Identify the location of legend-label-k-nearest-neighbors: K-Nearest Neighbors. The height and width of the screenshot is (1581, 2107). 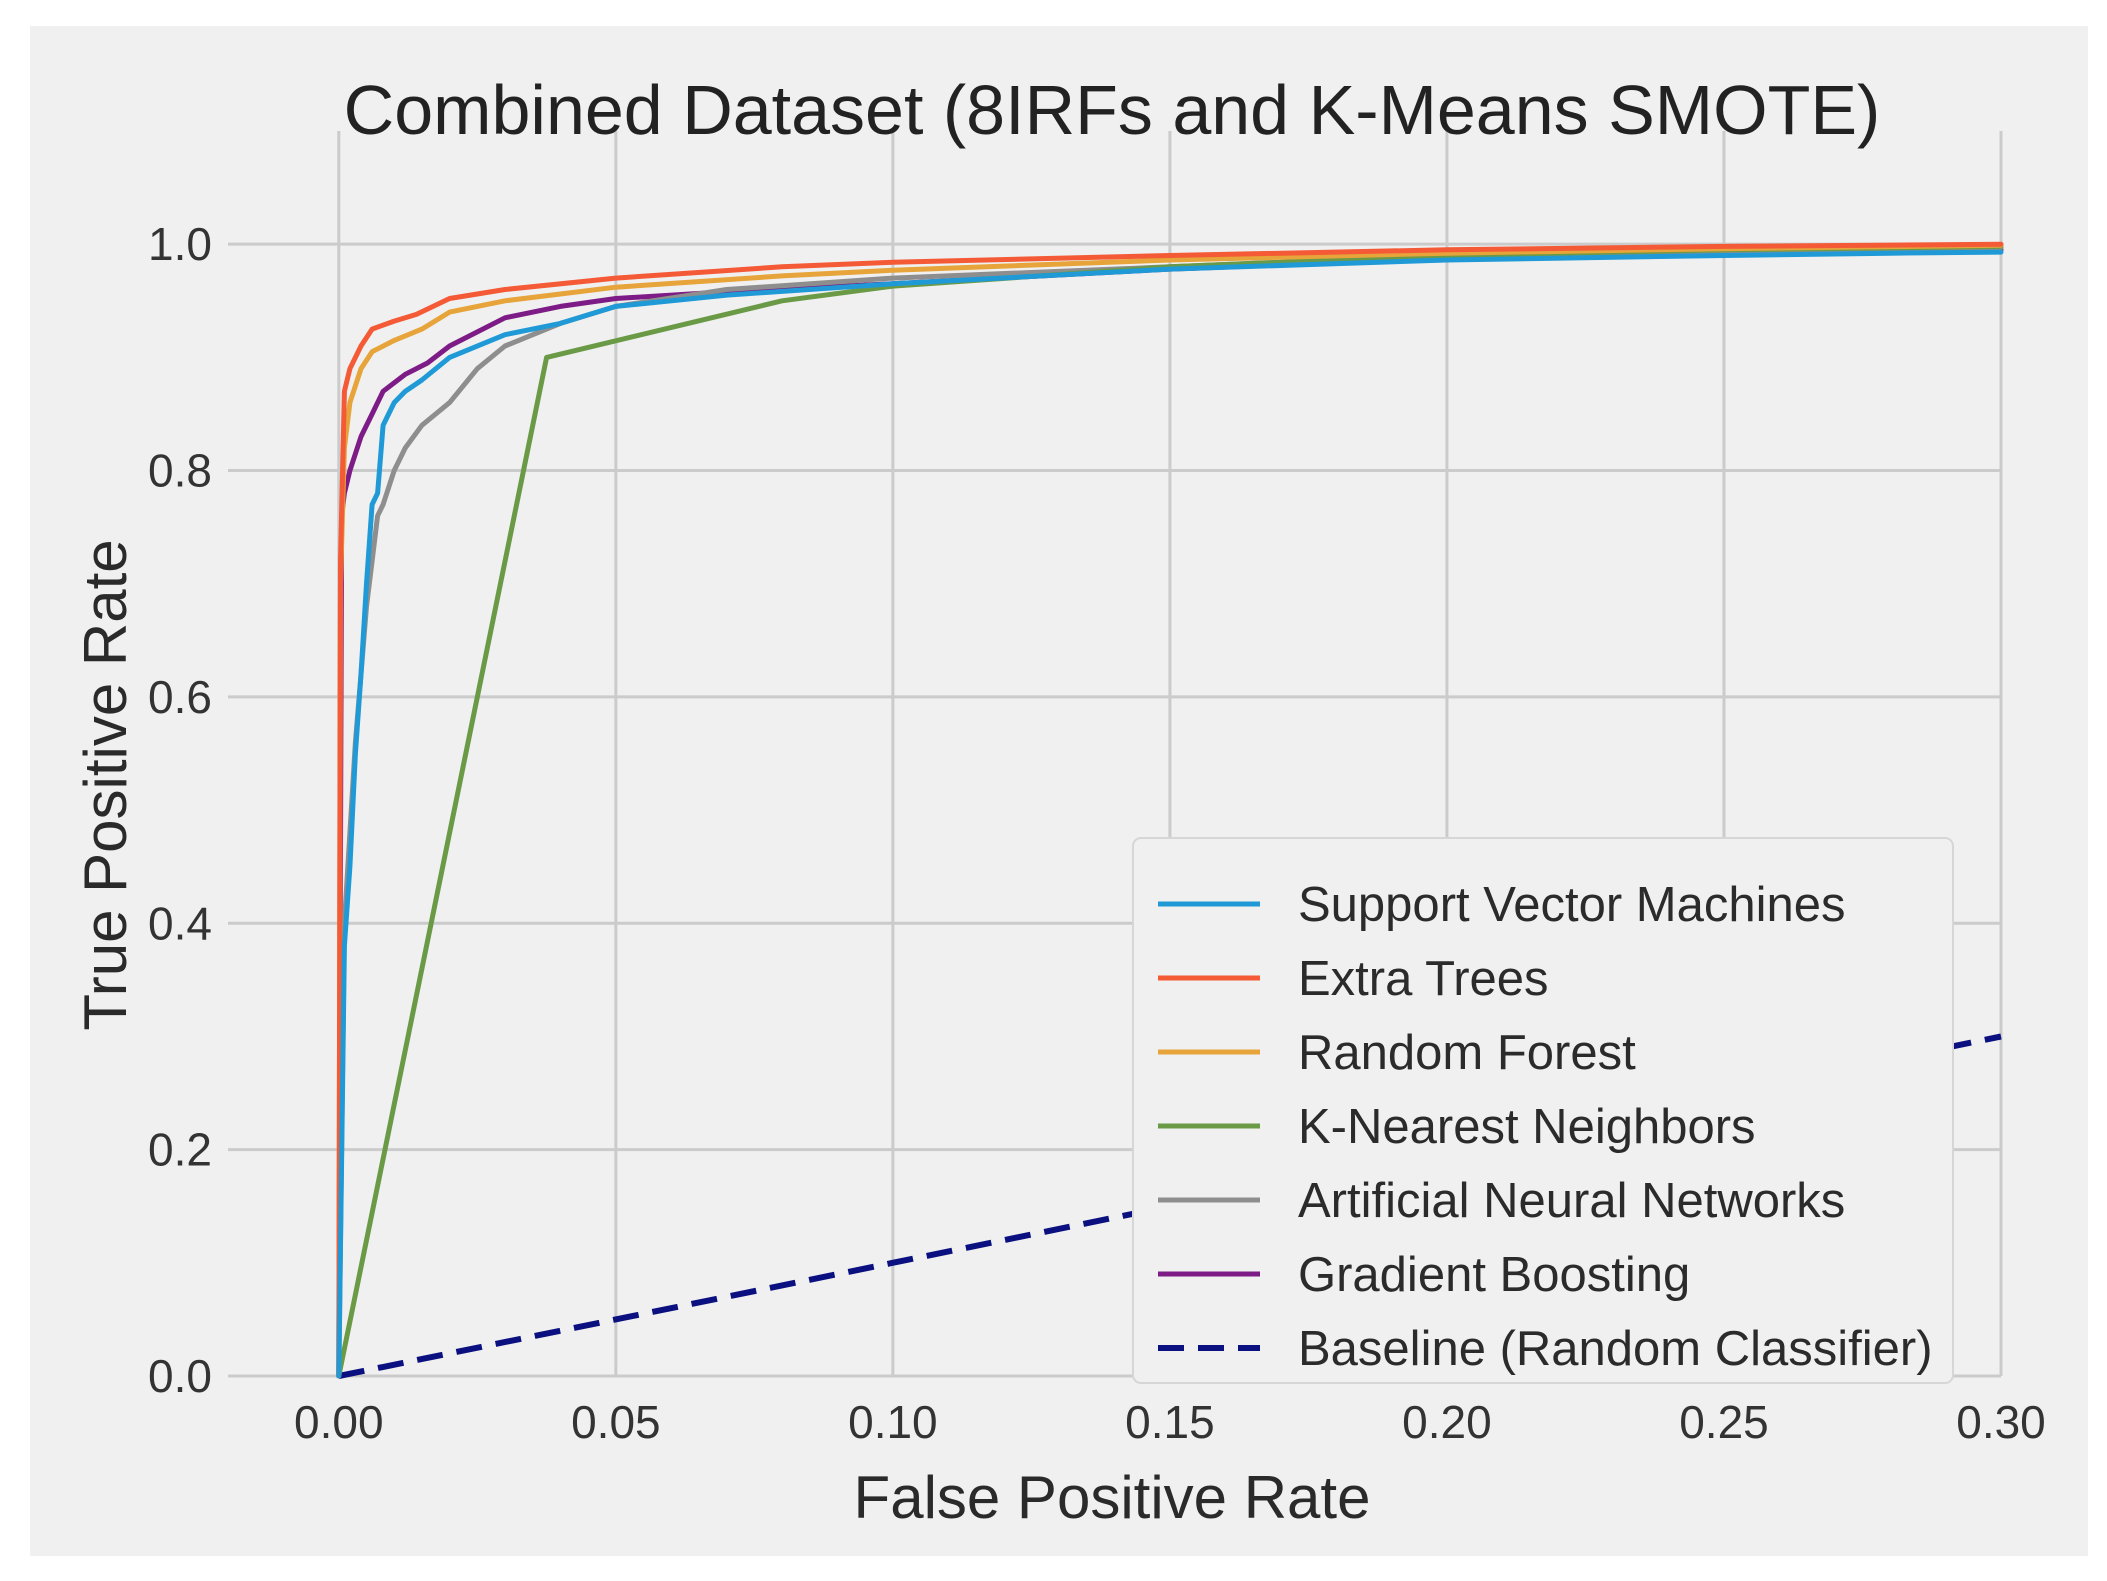
(1527, 1127).